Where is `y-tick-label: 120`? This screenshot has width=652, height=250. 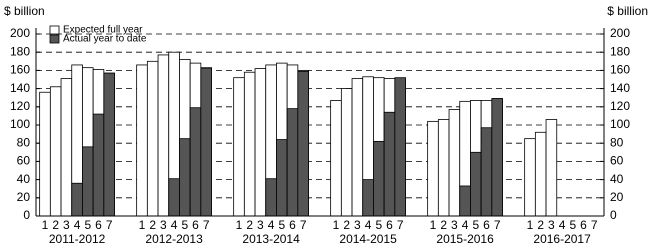 y-tick-label: 120 is located at coordinates (20, 106).